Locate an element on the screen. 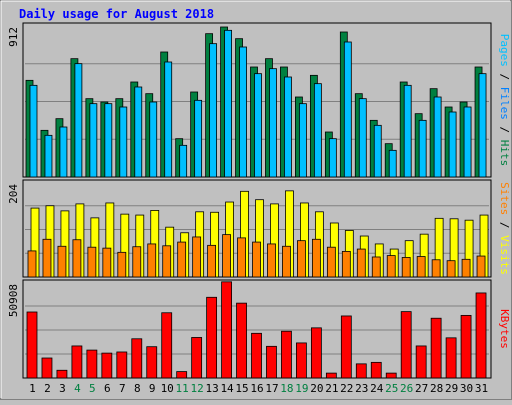 Image resolution: width=512 pixels, height=405 pixels. y-axis-label-part: KBytes is located at coordinates (504, 329).